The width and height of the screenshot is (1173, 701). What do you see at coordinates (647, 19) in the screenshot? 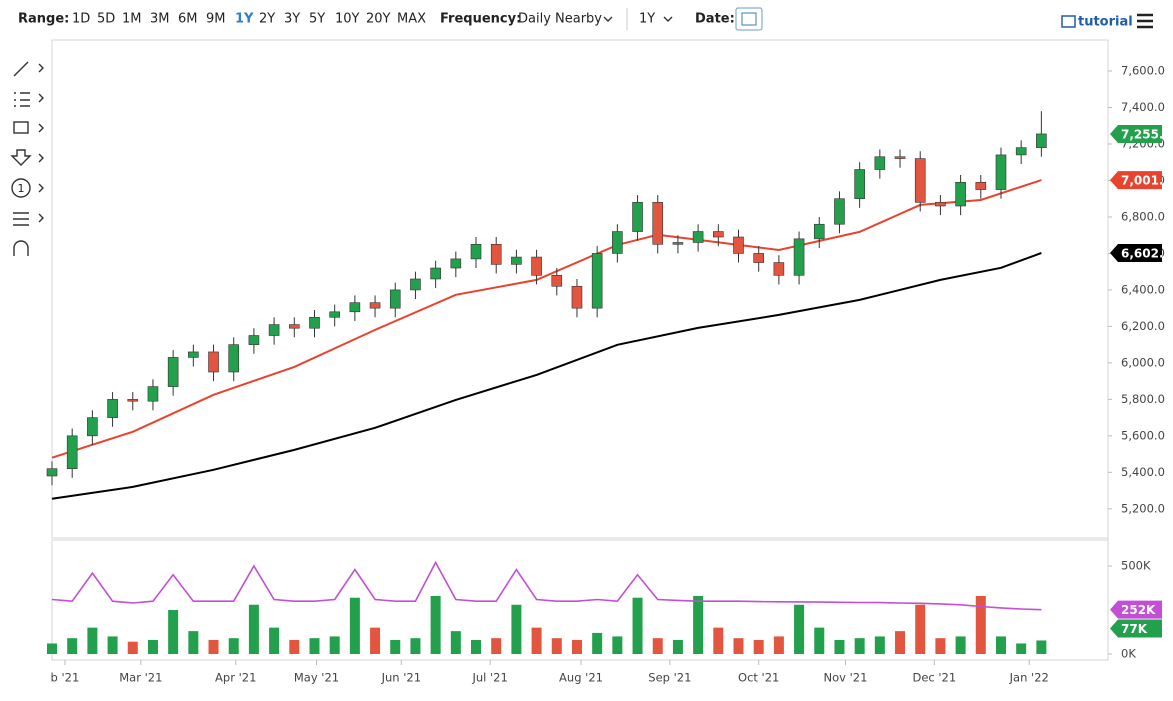
I see `period-select: 1Y` at bounding box center [647, 19].